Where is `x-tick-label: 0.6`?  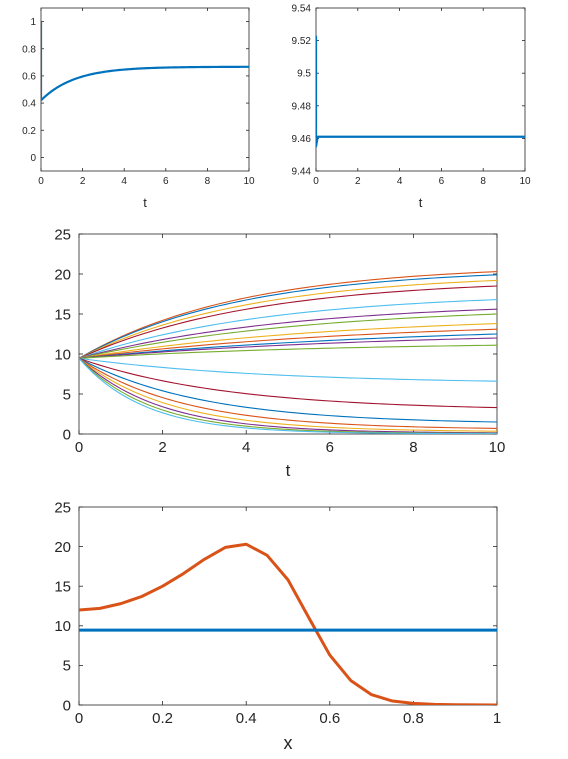
x-tick-label: 0.6 is located at coordinates (329, 718).